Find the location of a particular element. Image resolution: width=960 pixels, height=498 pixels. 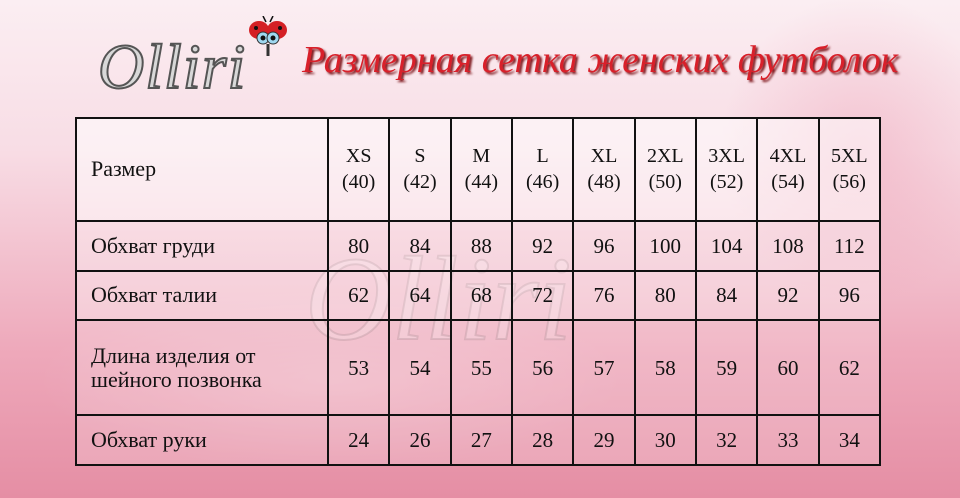

size-name: S is located at coordinates (420, 156).